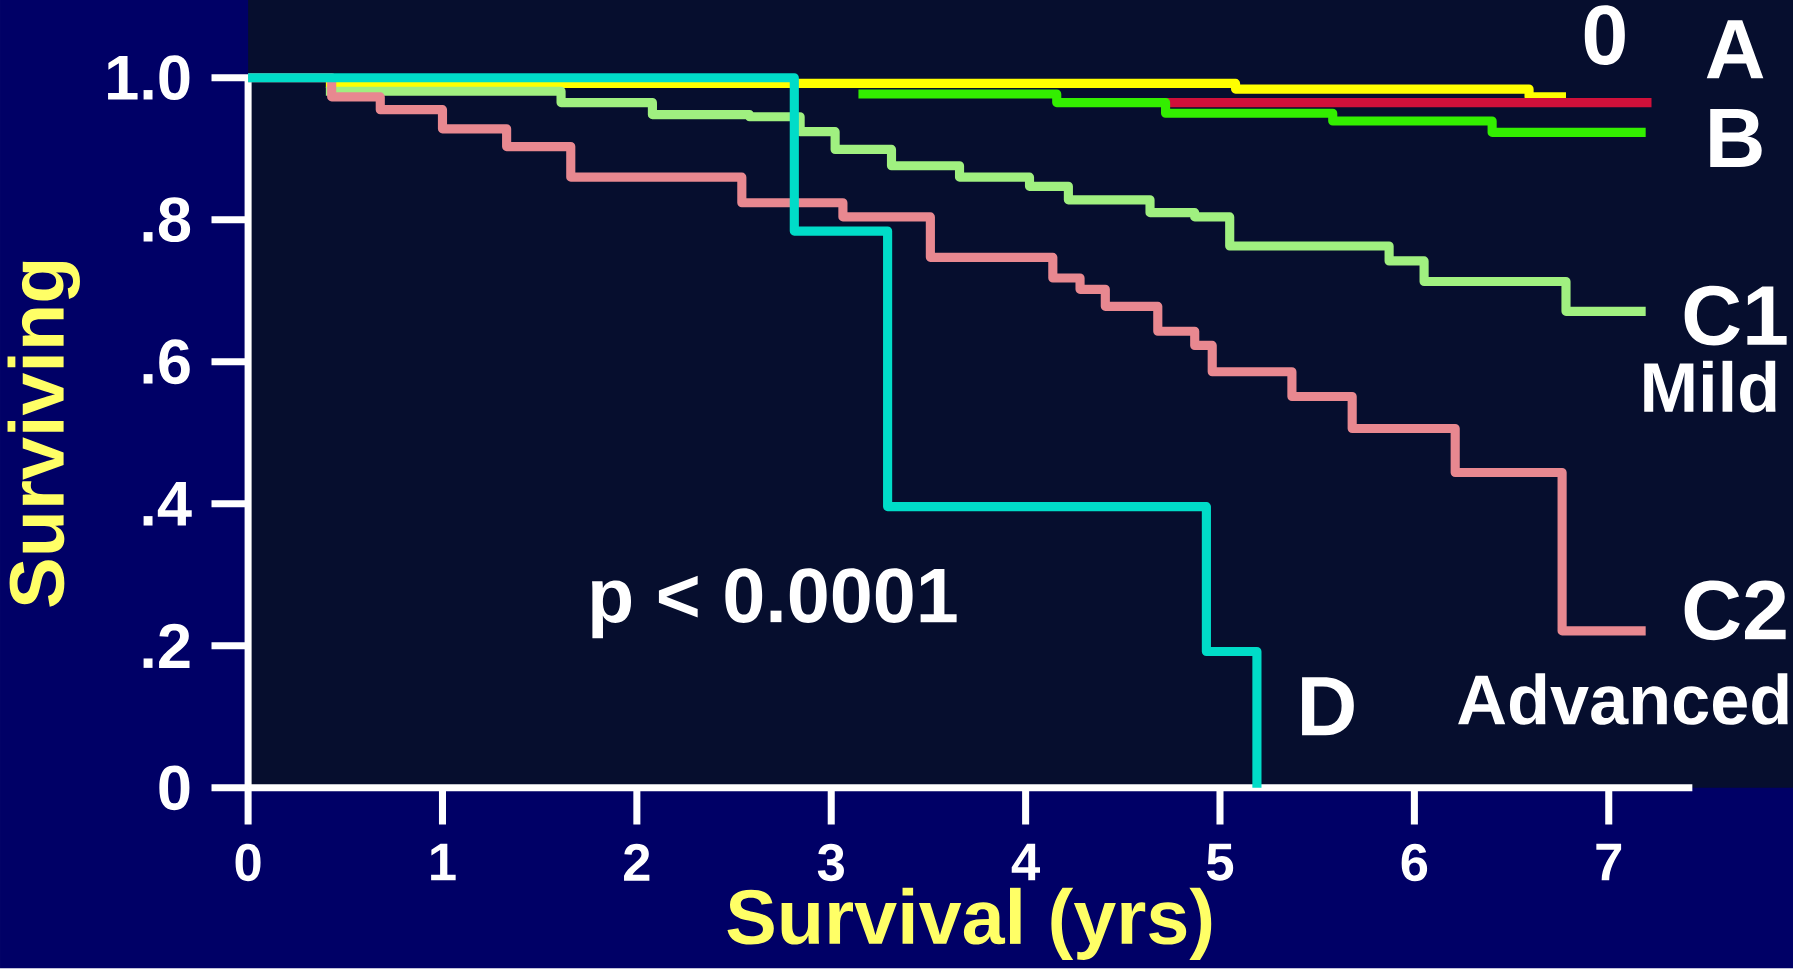 The image size is (1793, 969). I want to click on series-label: C2, so click(1735, 610).